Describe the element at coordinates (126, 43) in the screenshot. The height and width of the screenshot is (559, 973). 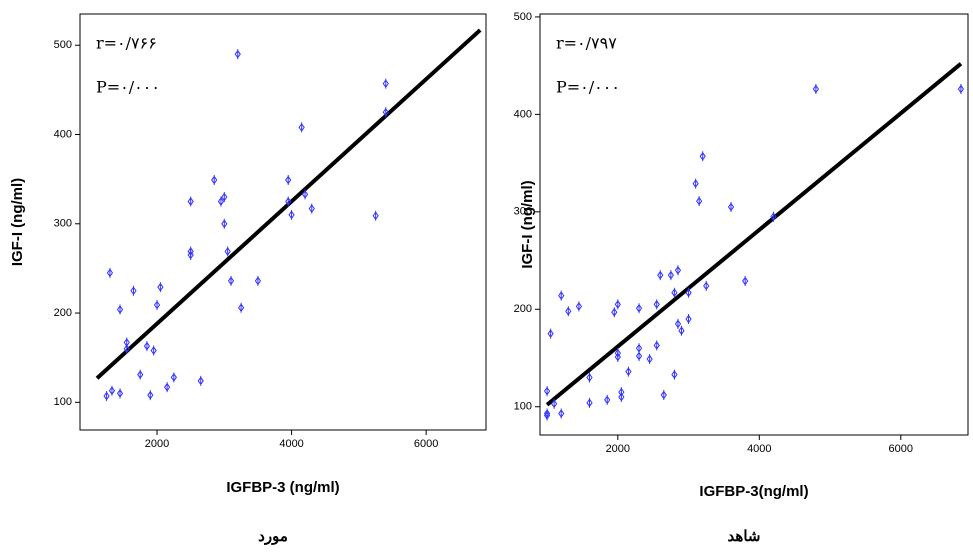
I see `annotation: r=۰/۷۶۶` at that location.